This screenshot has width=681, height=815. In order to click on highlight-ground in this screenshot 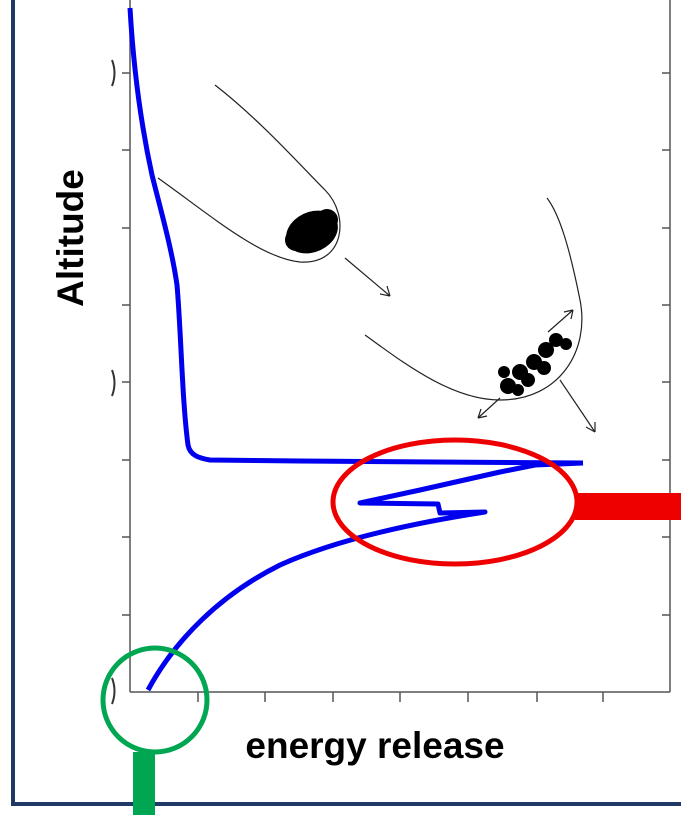, I will do `click(155, 700)`.